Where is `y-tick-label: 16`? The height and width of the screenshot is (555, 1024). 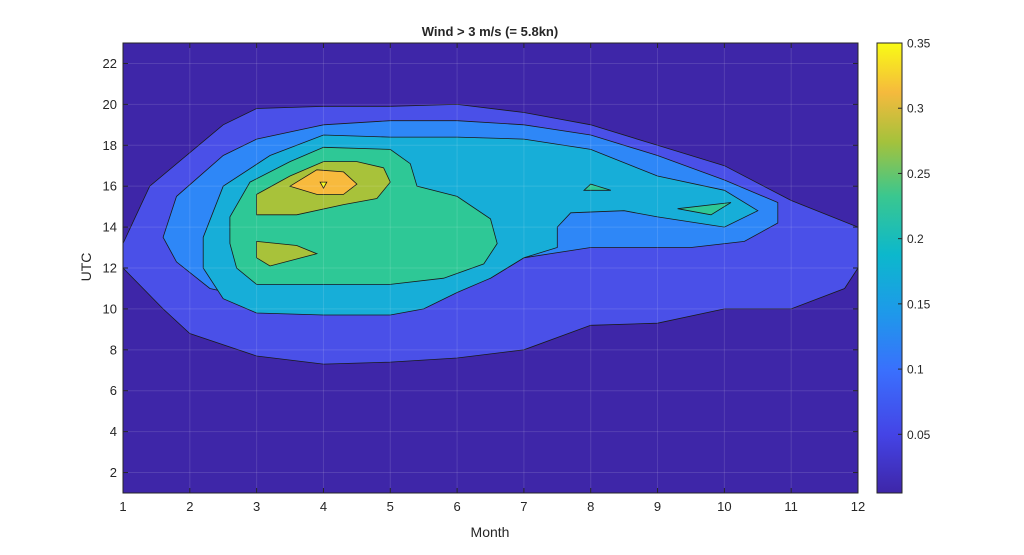 y-tick-label: 16 is located at coordinates (110, 186).